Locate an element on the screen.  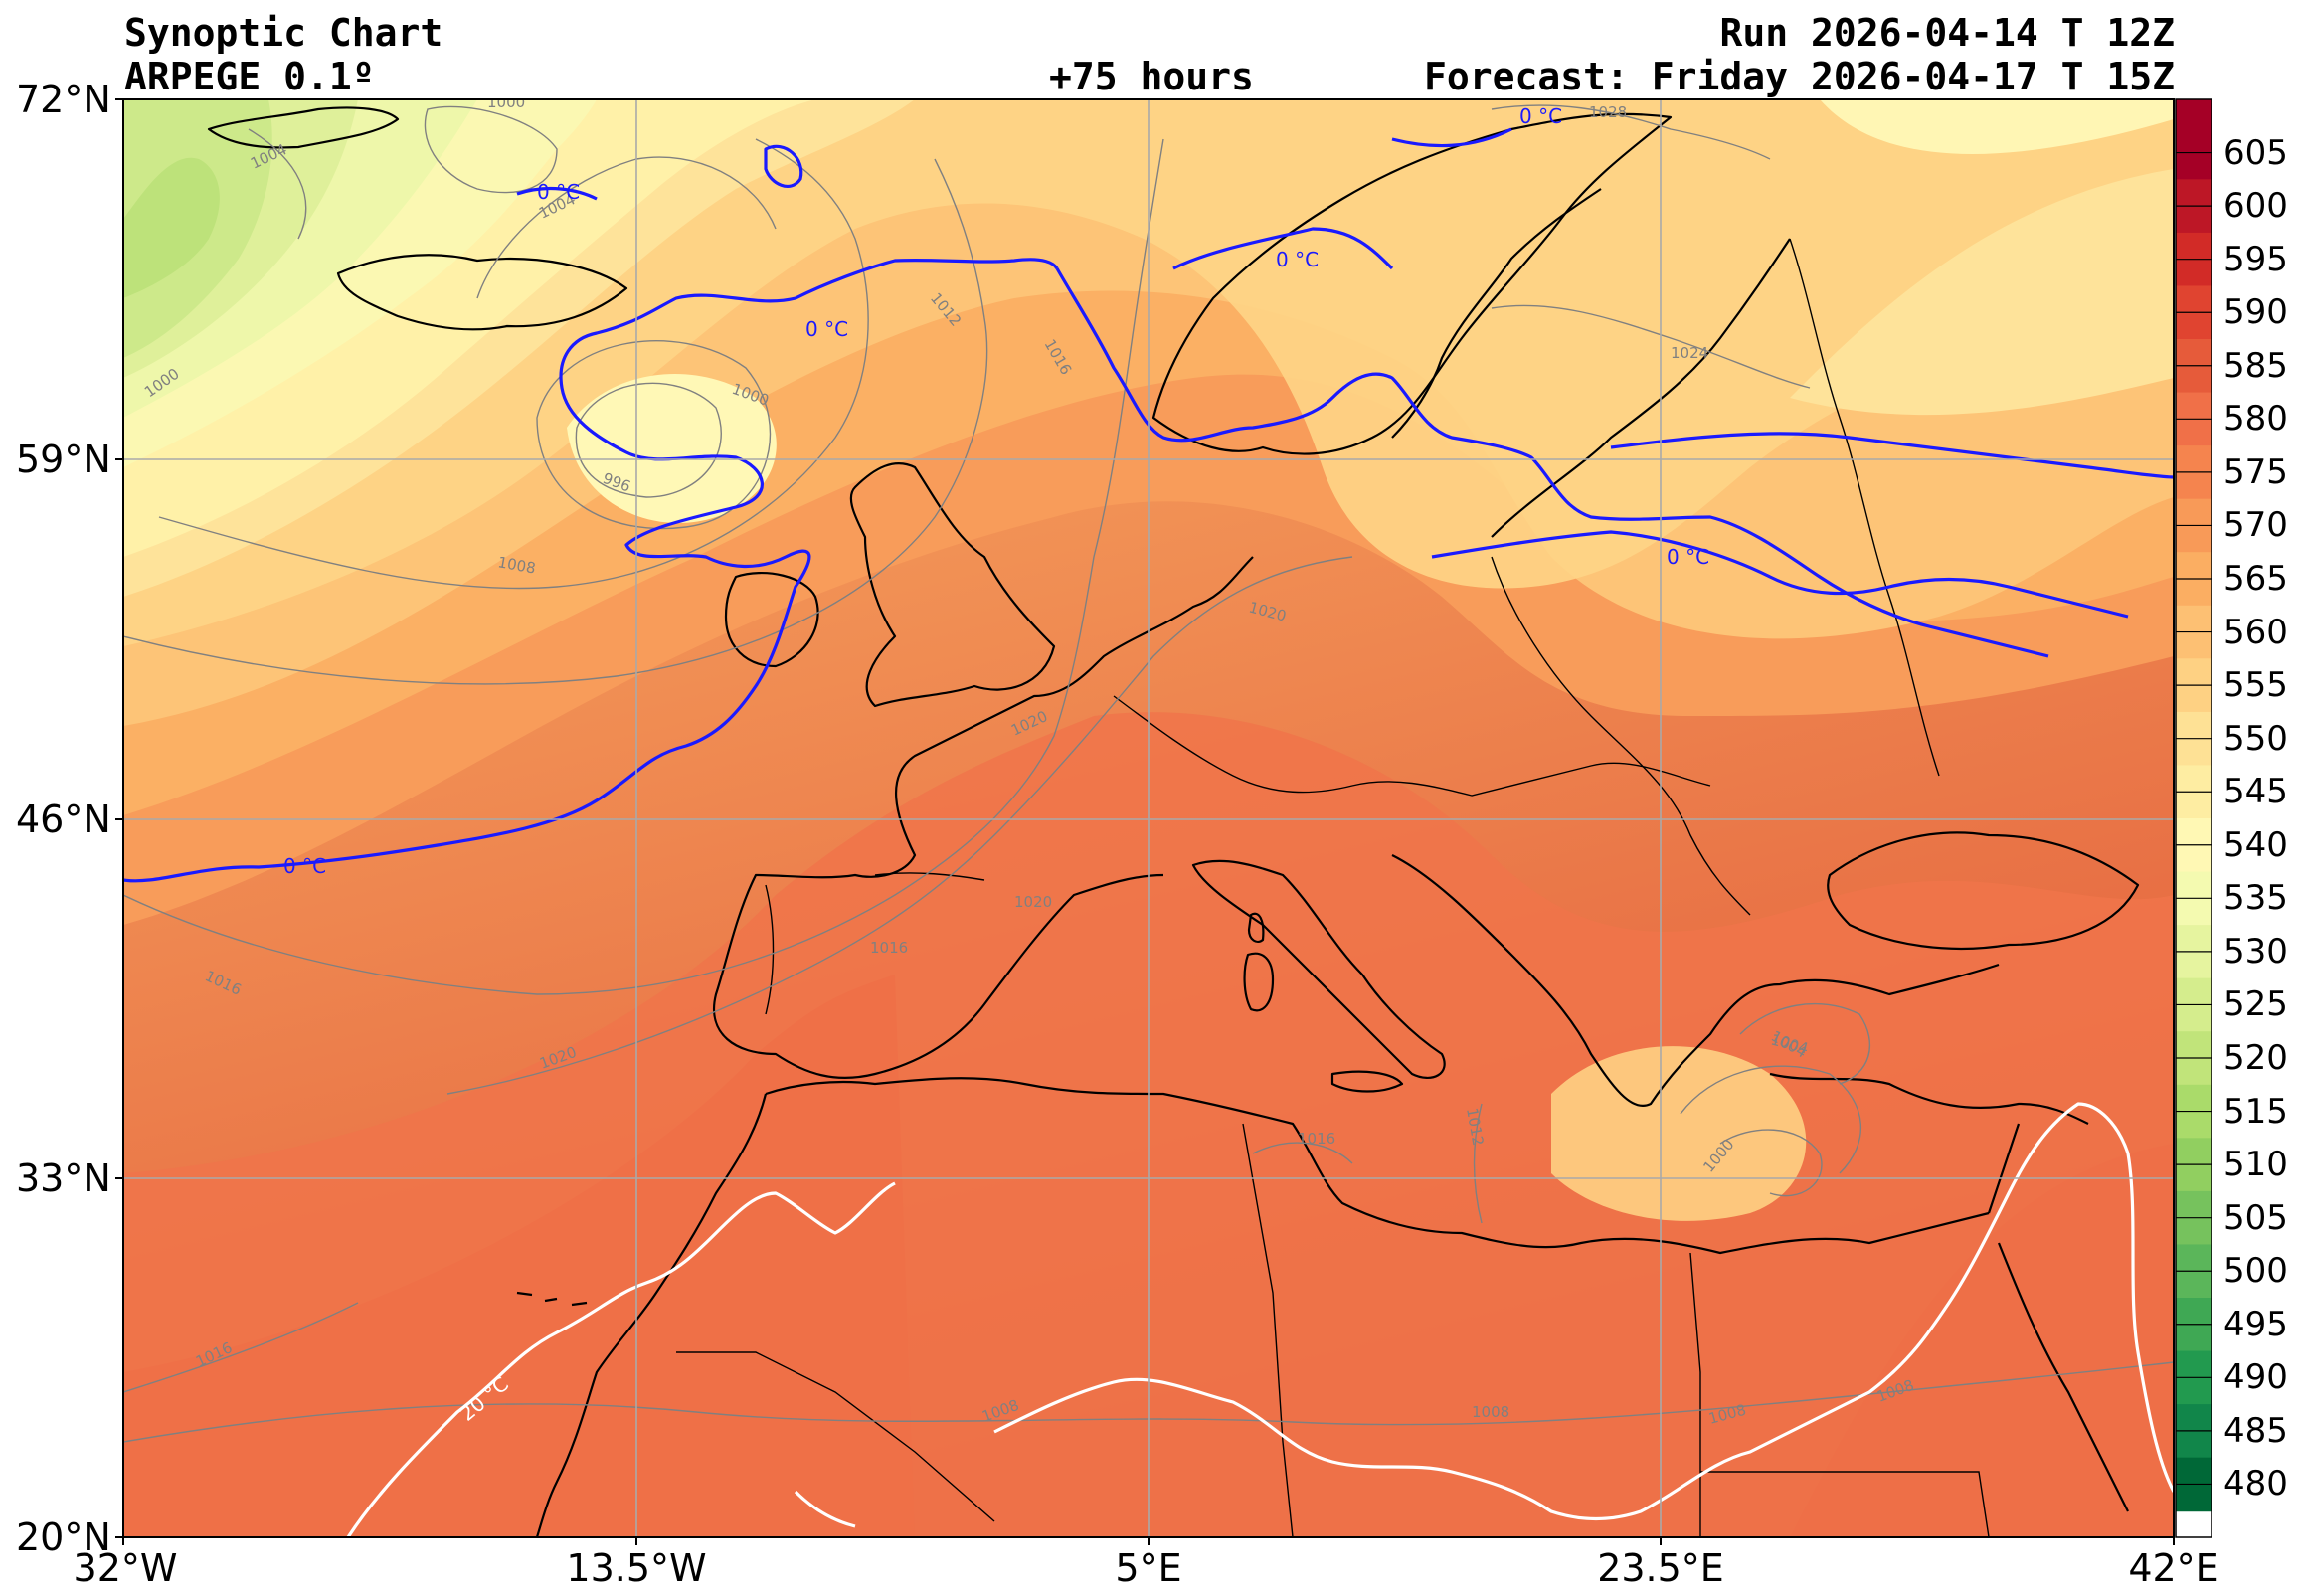
colorbar-tick-label: 575 is located at coordinates (2255, 472).